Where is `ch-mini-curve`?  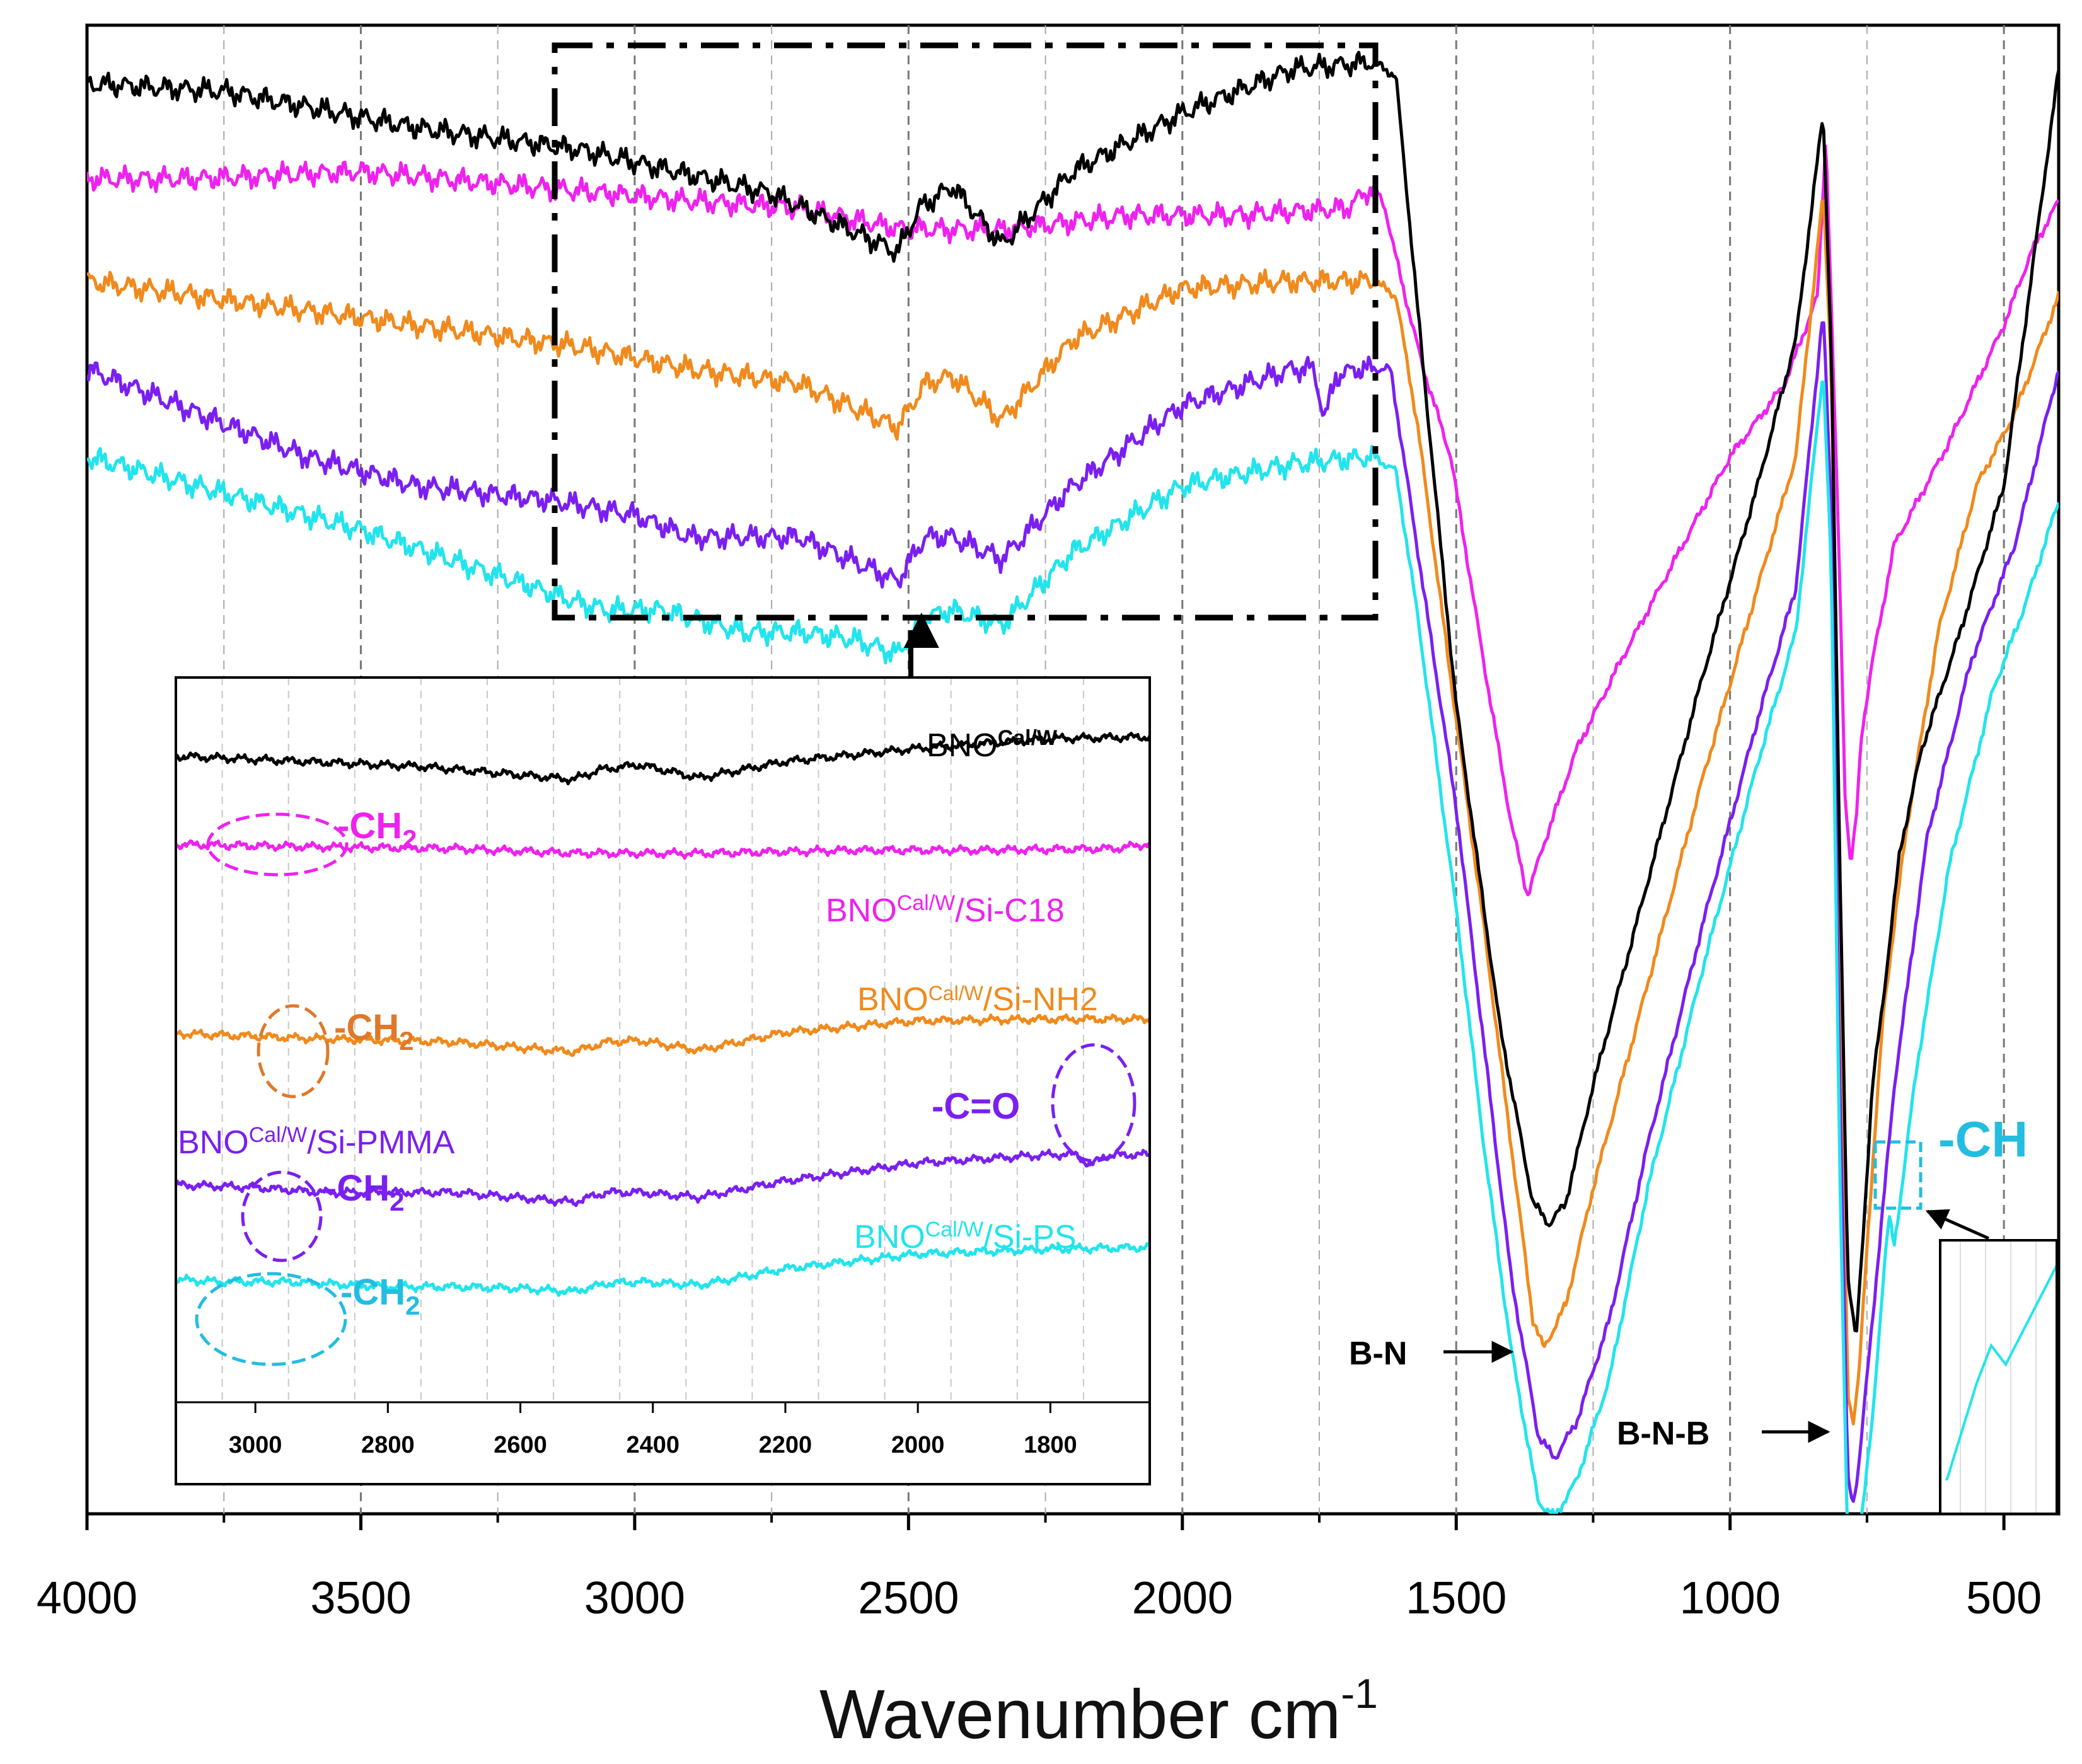
ch-mini-curve is located at coordinates (2001, 1372).